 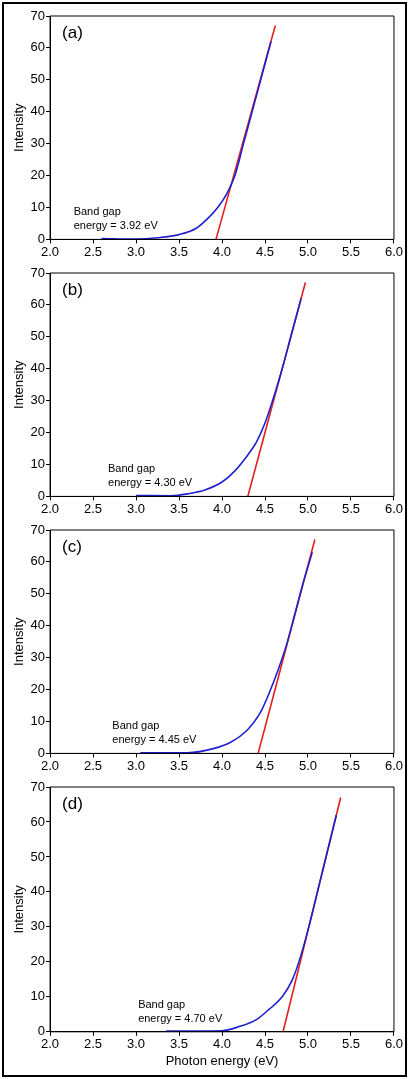 What do you see at coordinates (72, 803) in the screenshot?
I see `annotation: (d)` at bounding box center [72, 803].